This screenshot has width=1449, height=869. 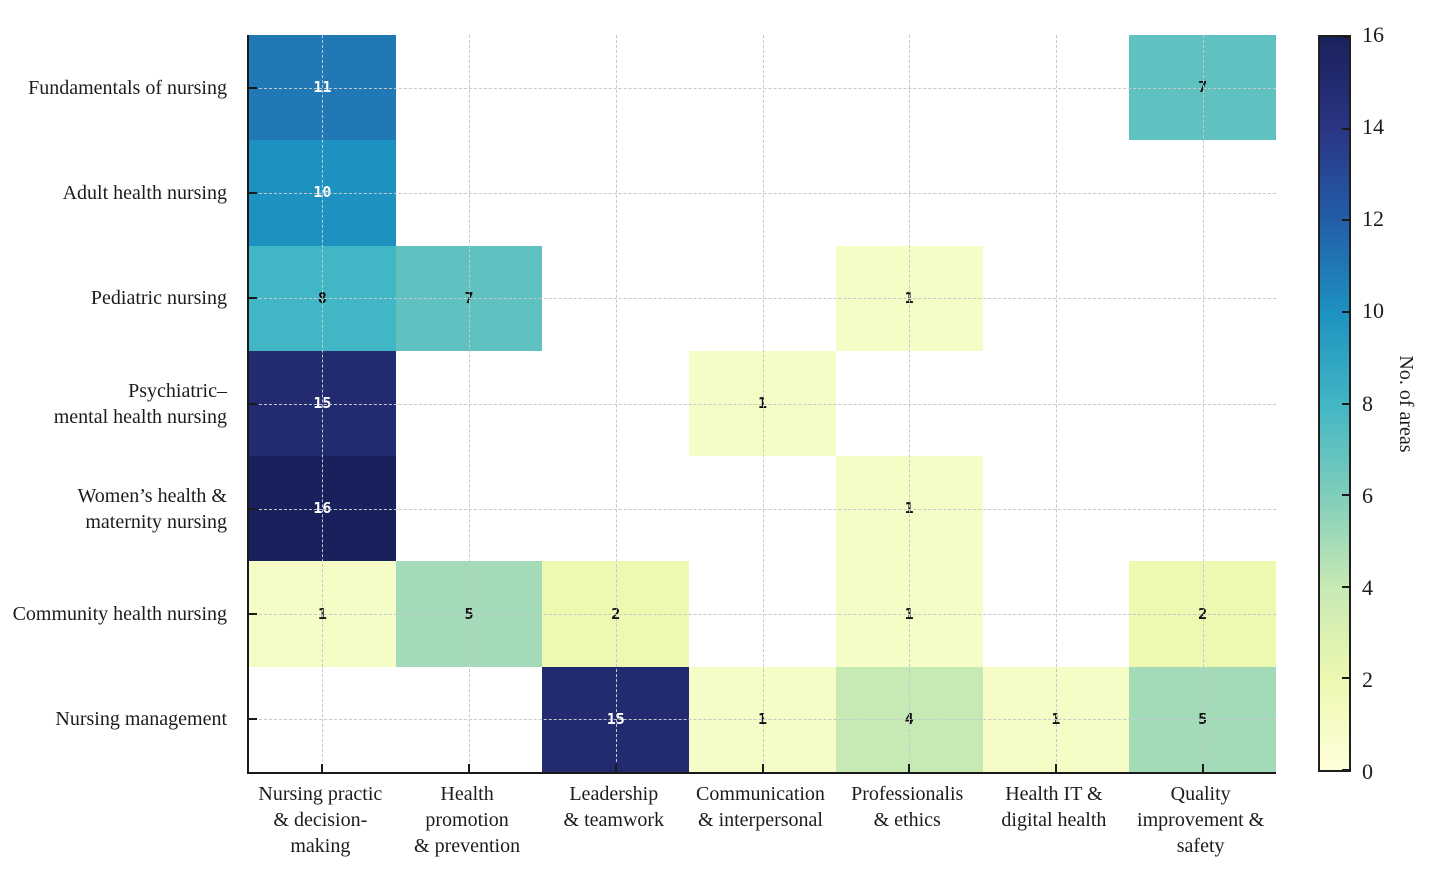 What do you see at coordinates (1334, 403) in the screenshot?
I see `colorbar-gradient` at bounding box center [1334, 403].